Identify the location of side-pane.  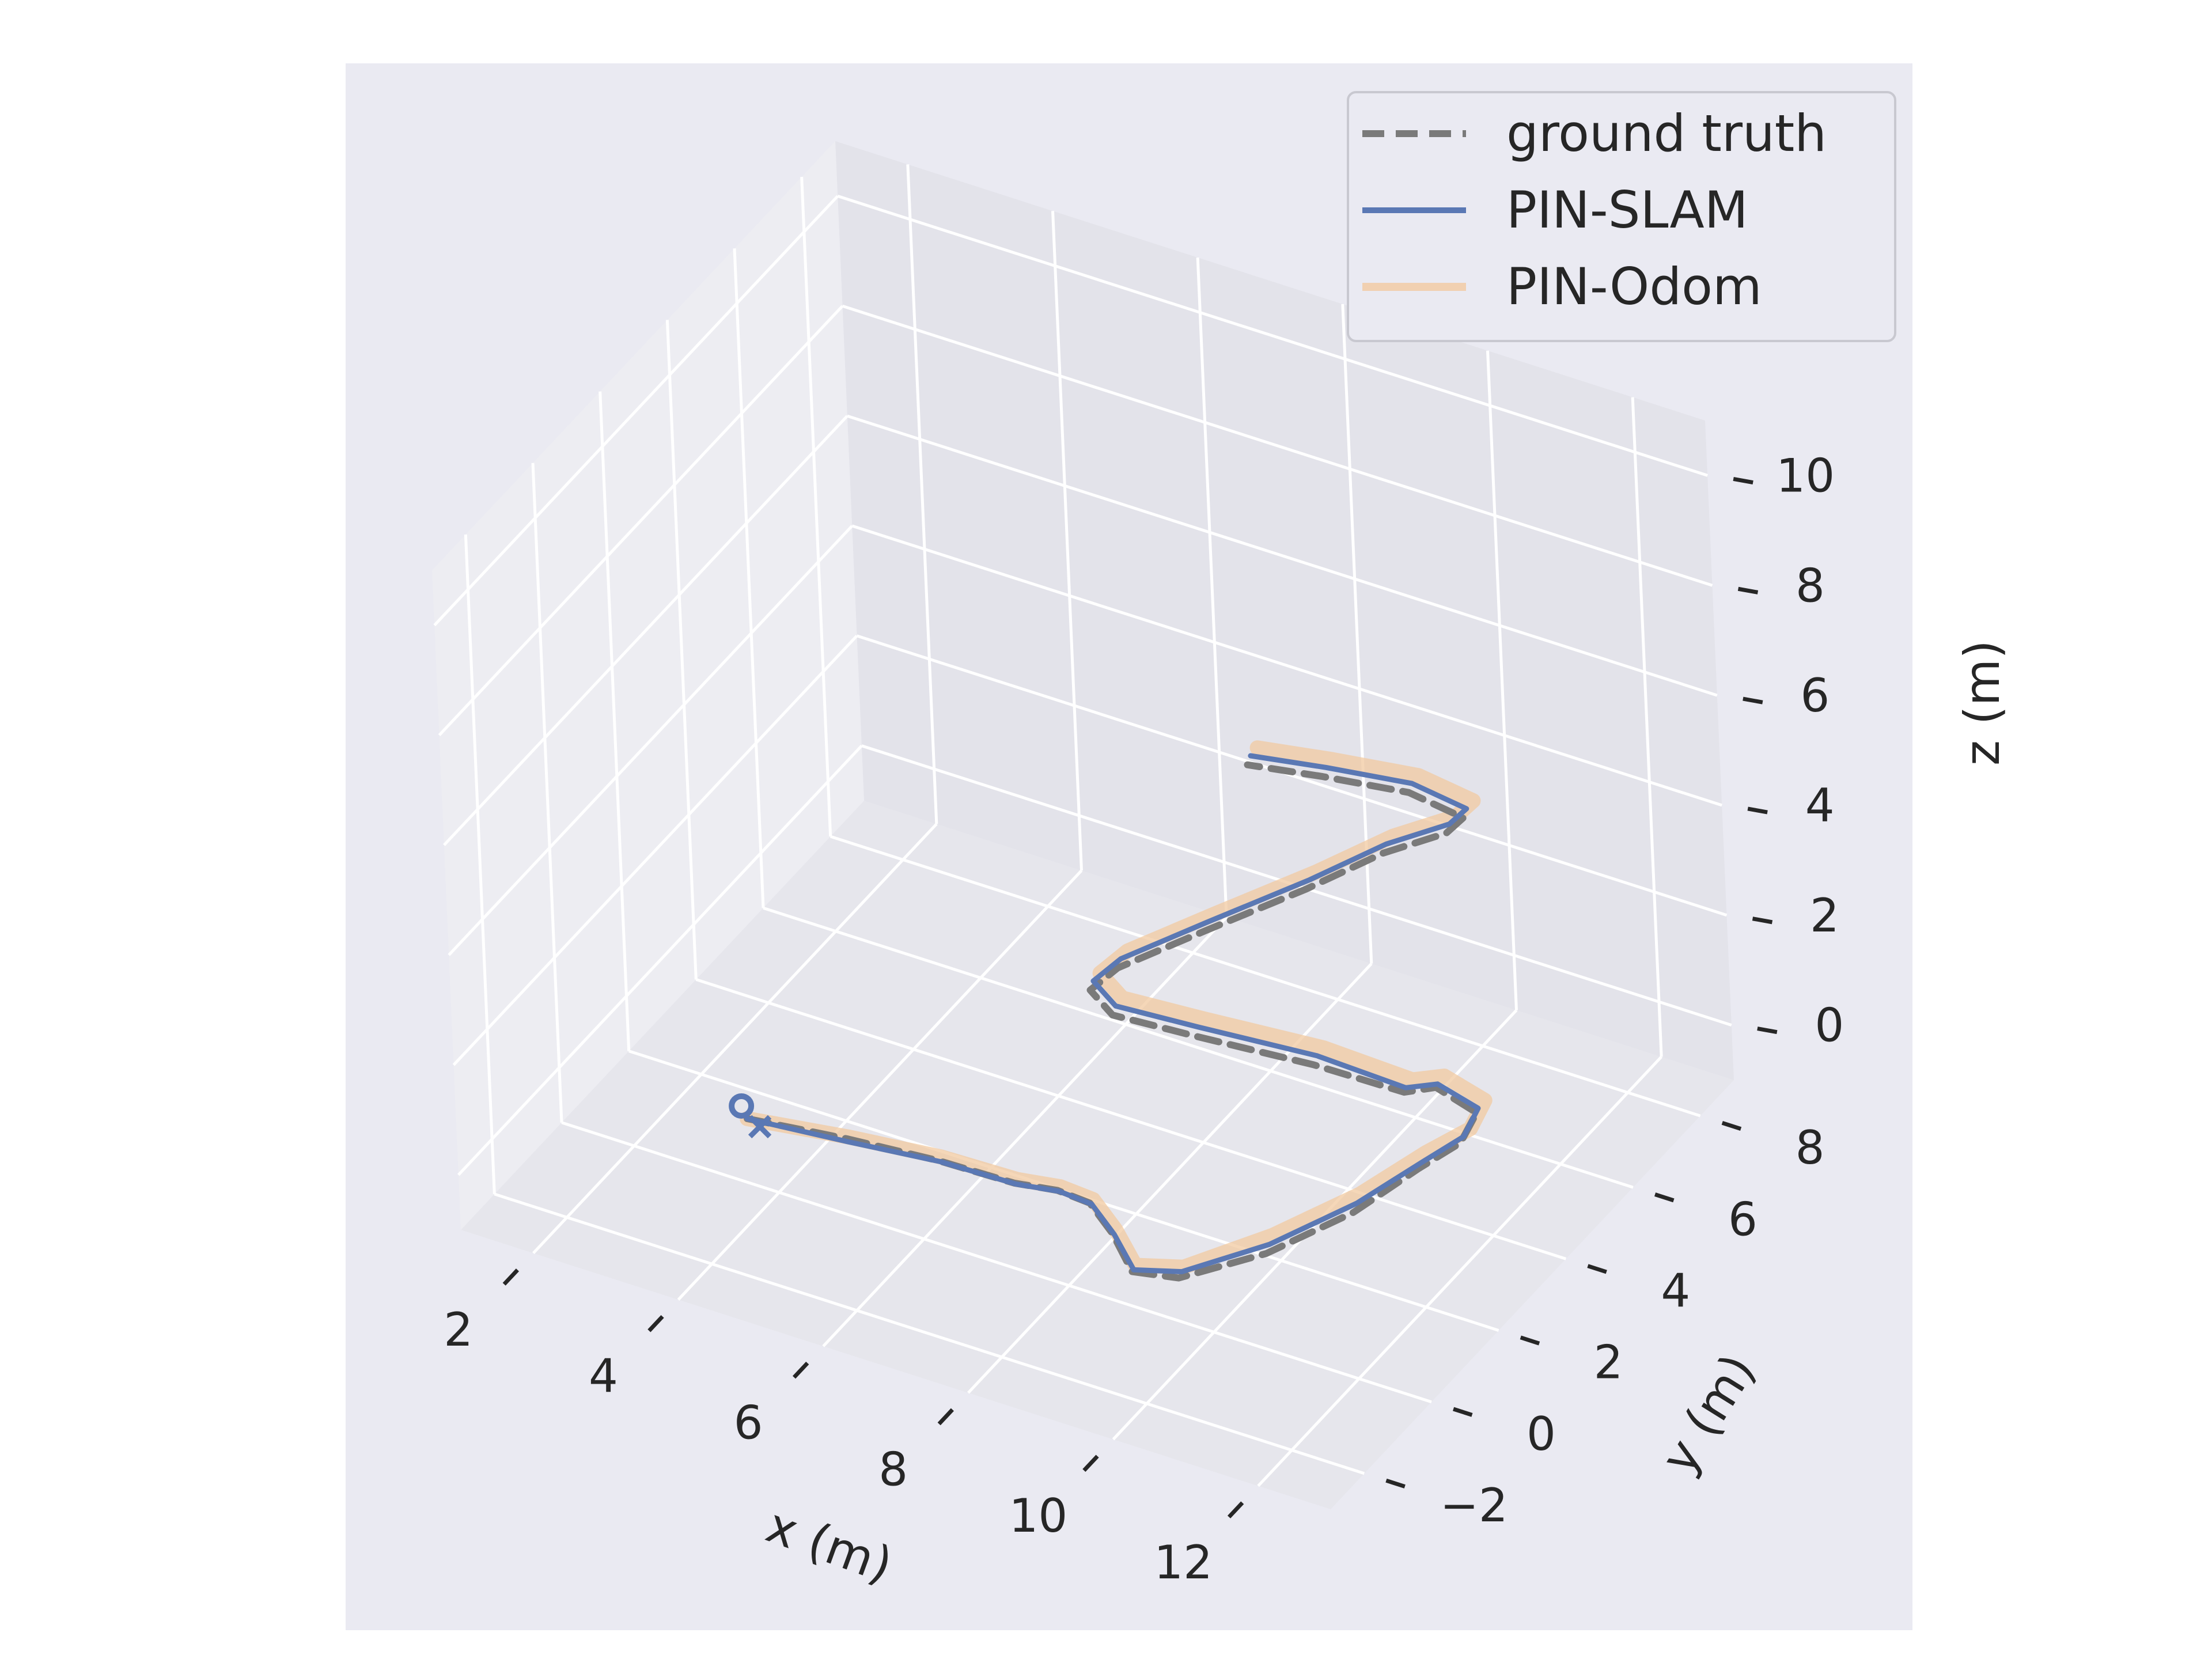
(648, 685).